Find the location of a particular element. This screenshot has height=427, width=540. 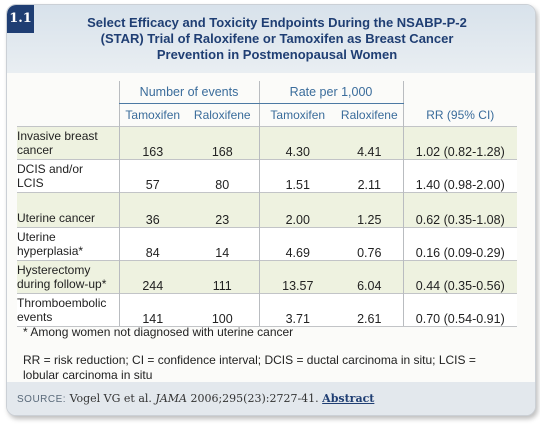

cell-tamoxifen-rate: 4.69 is located at coordinates (297, 244).